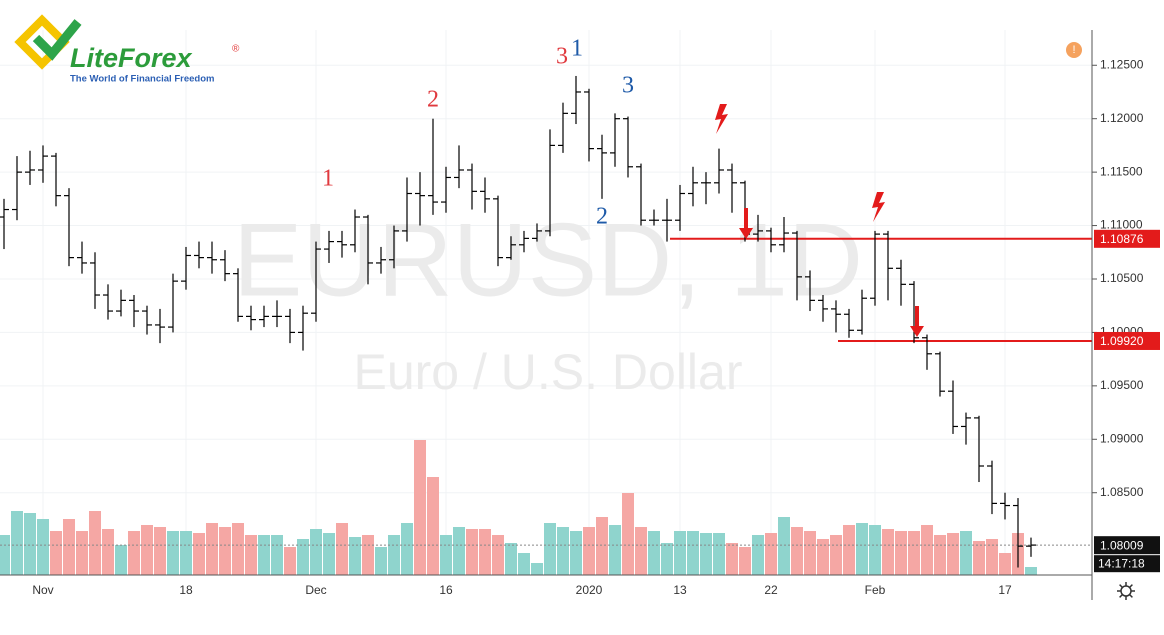 The image size is (1164, 635). What do you see at coordinates (1121, 563) in the screenshot?
I see `countdown-label: 14:17:18` at bounding box center [1121, 563].